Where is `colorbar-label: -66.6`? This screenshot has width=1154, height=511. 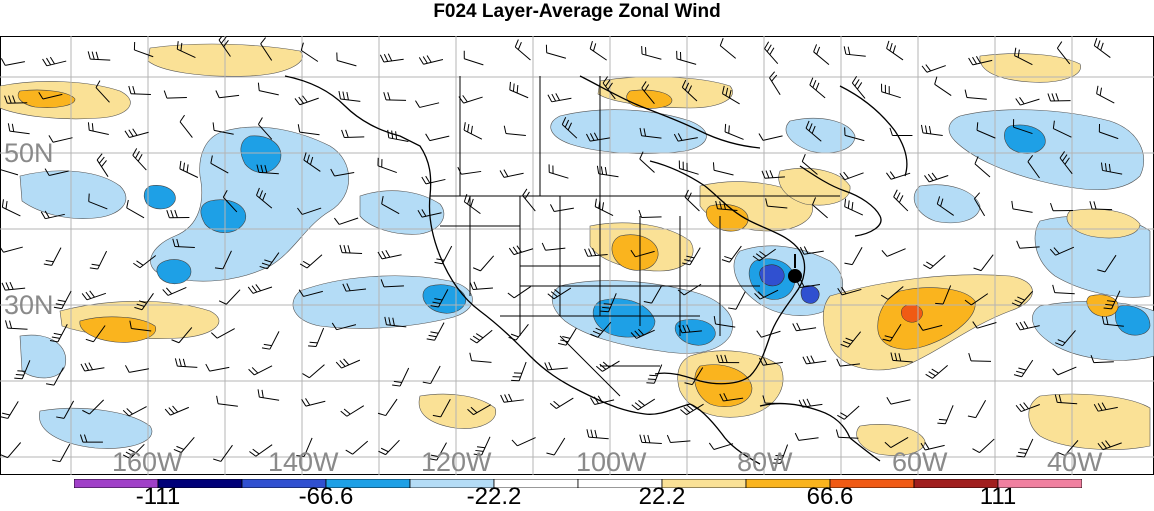 colorbar-label: -66.6 is located at coordinates (326, 496).